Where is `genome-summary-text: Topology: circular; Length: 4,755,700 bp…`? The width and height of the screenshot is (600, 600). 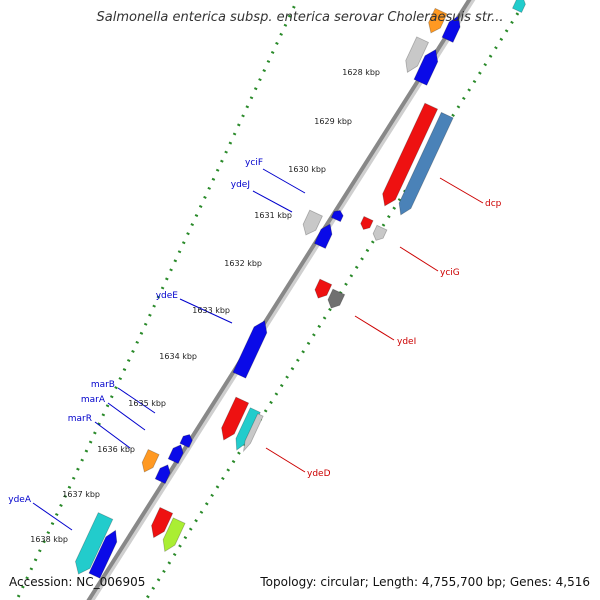
genome-summary-text: Topology: circular; Length: 4,755,700 bp… is located at coordinates (425, 582).